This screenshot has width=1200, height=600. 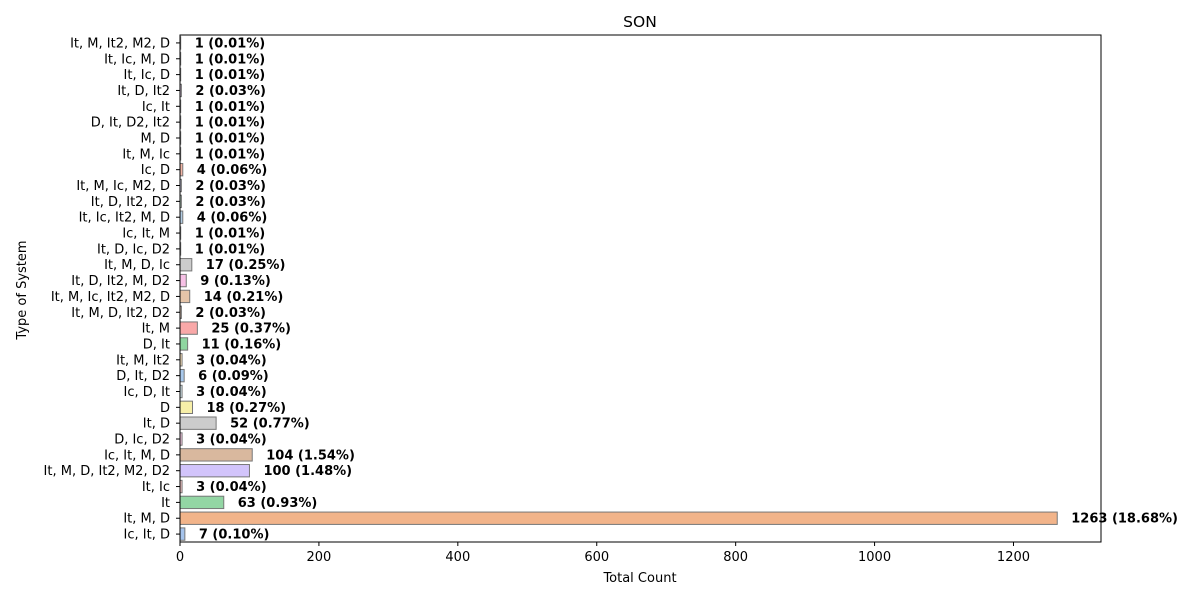 I want to click on y-tick-label: It, D, so click(x=156, y=424).